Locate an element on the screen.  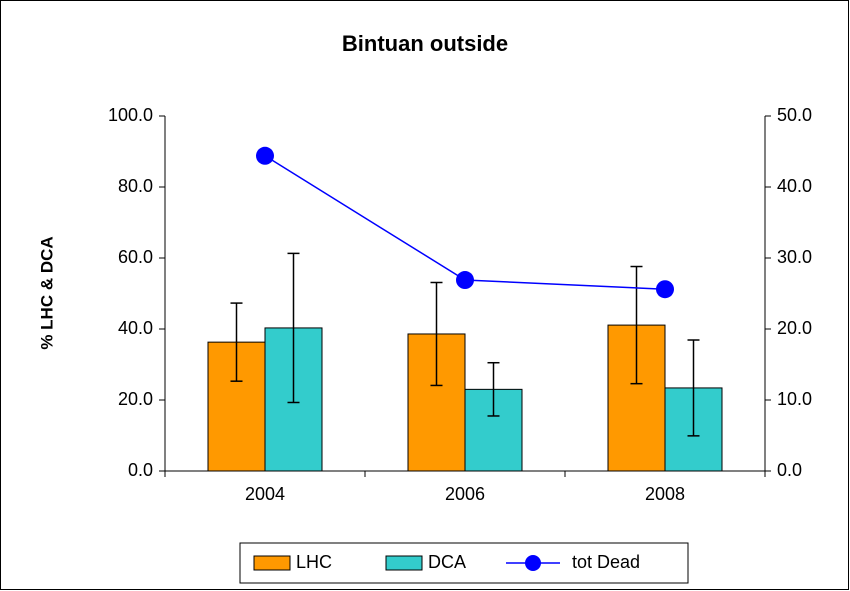
y2-tick-label: 30.0 is located at coordinates (794, 257).